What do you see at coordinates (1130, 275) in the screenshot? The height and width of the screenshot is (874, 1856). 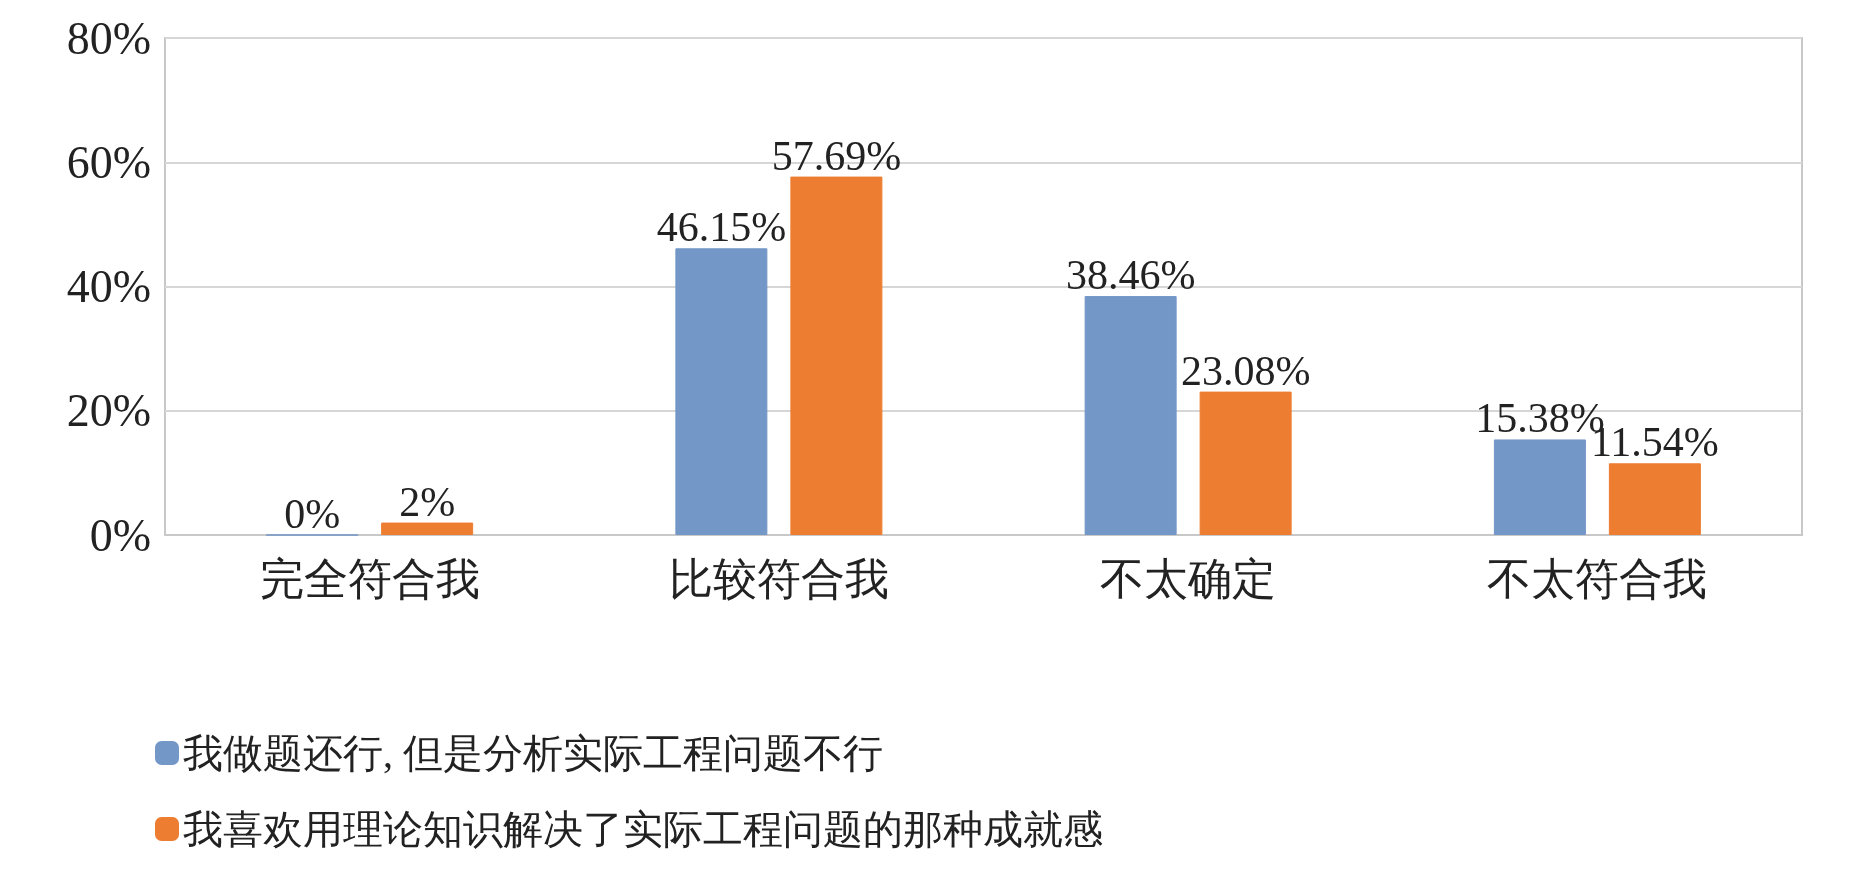 I see `data-label: 38.46%` at bounding box center [1130, 275].